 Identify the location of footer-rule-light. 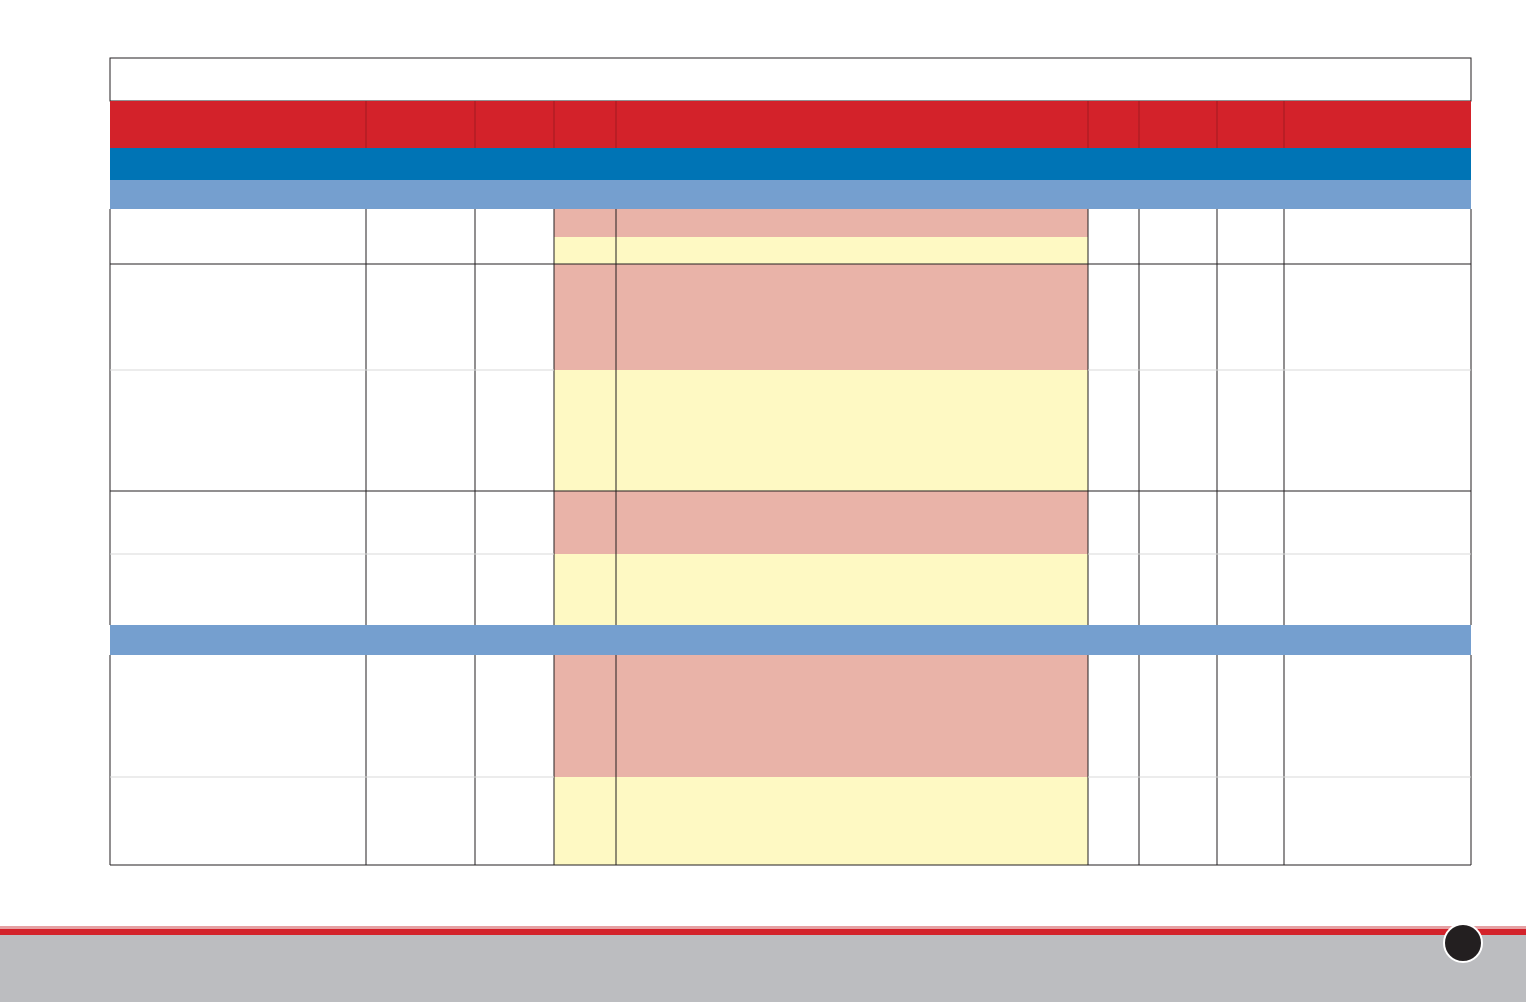
(763, 927).